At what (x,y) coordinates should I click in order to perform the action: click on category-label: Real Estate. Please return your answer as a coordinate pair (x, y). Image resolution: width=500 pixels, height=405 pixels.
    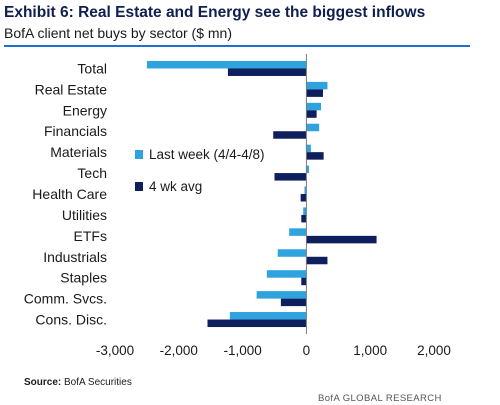
    Looking at the image, I should click on (71, 89).